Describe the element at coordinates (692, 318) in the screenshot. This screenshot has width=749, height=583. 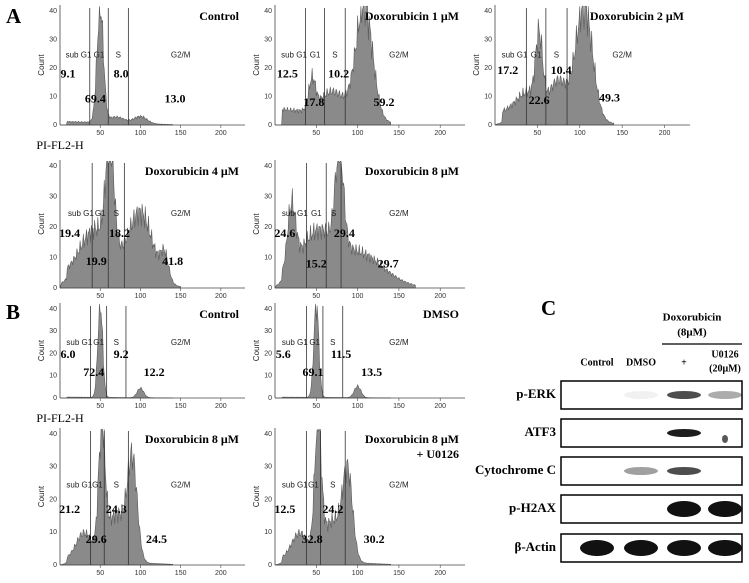
I see `treatment-label: Doxorubicin` at that location.